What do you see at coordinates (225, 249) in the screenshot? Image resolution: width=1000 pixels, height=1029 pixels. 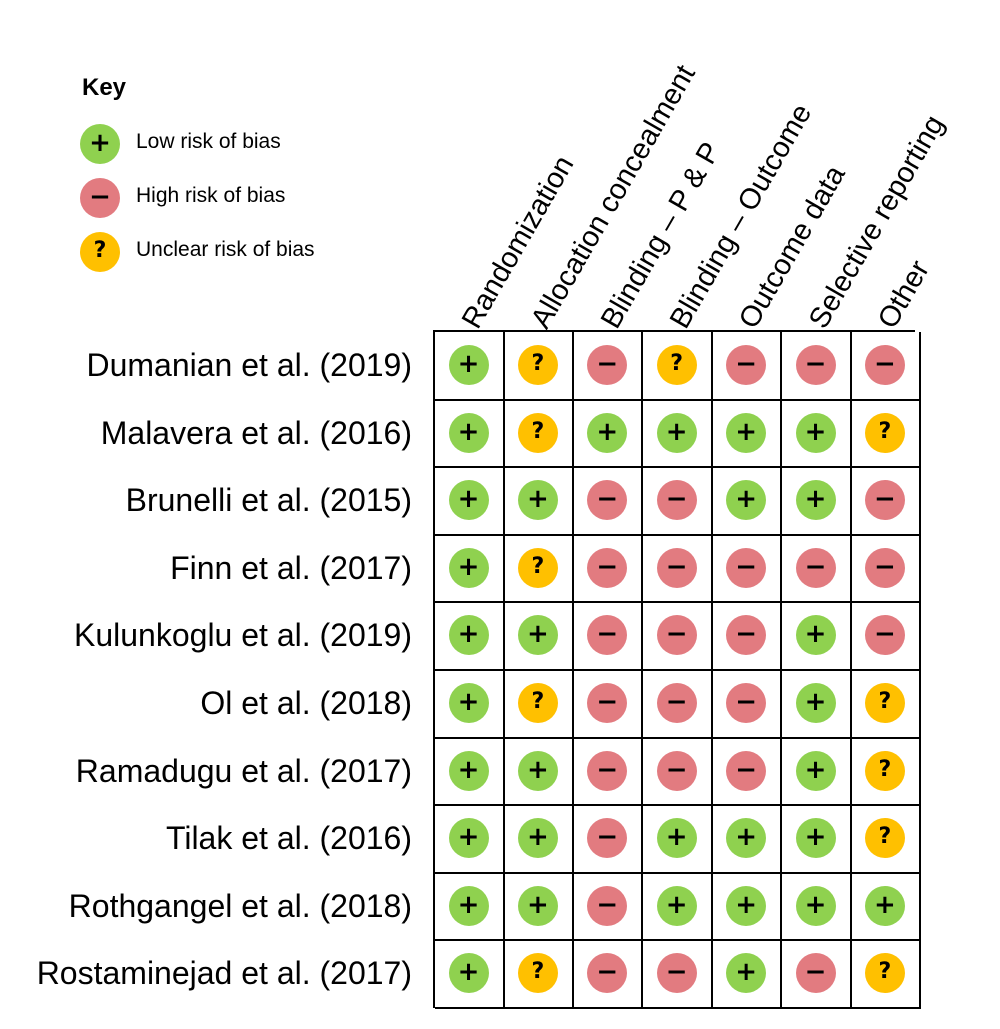 I see `legend-label: Unclear risk of bias` at bounding box center [225, 249].